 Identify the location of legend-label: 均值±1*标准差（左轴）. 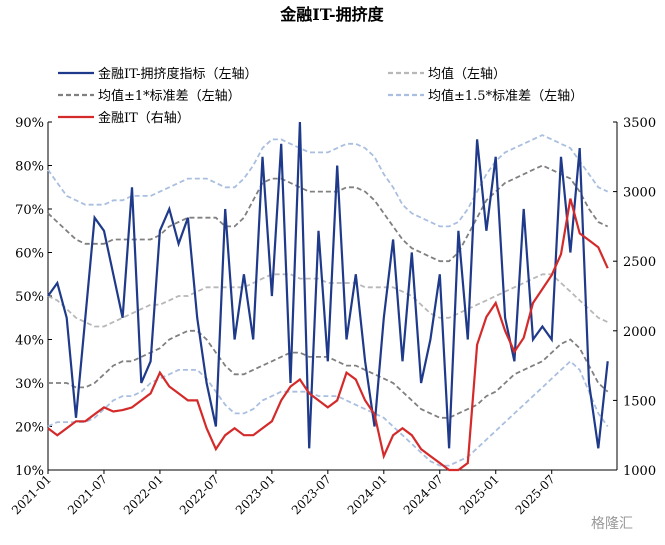
(169, 96).